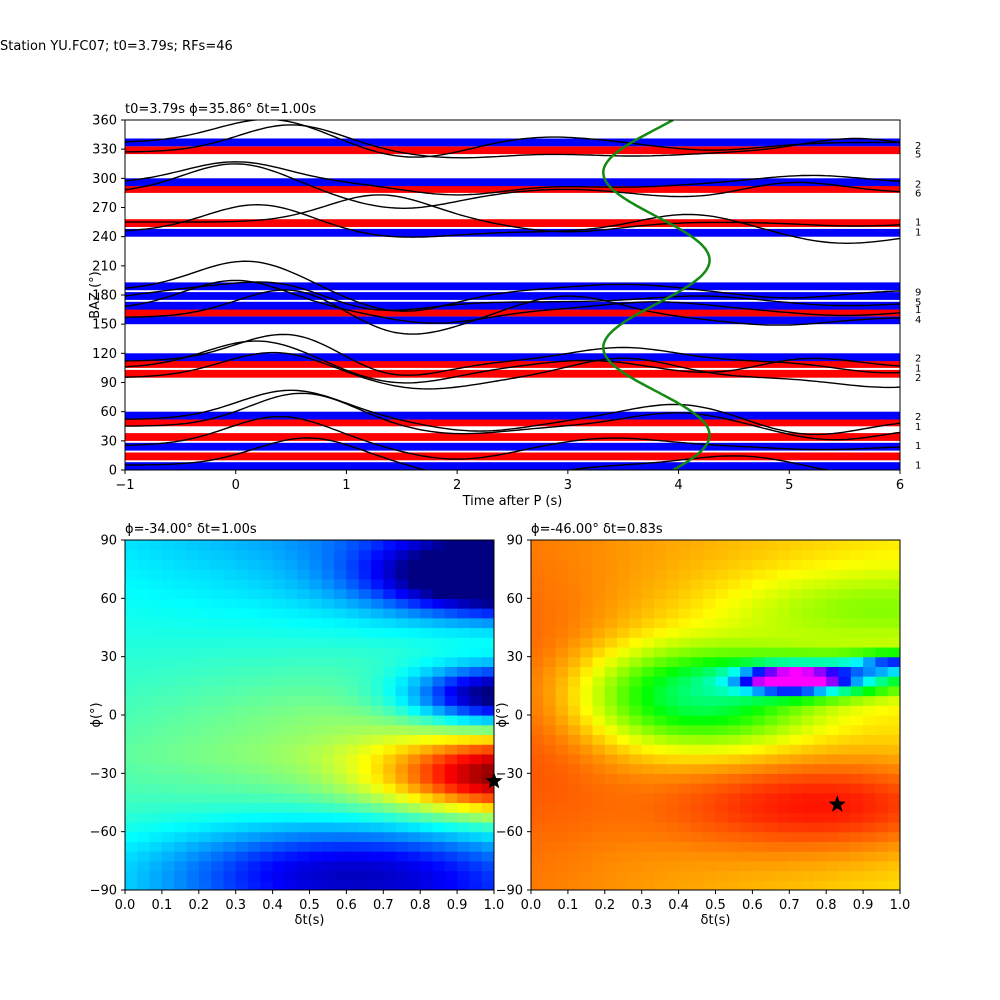  Describe the element at coordinates (103, 774) in the screenshot. I see `y-tick-label: −30` at that location.